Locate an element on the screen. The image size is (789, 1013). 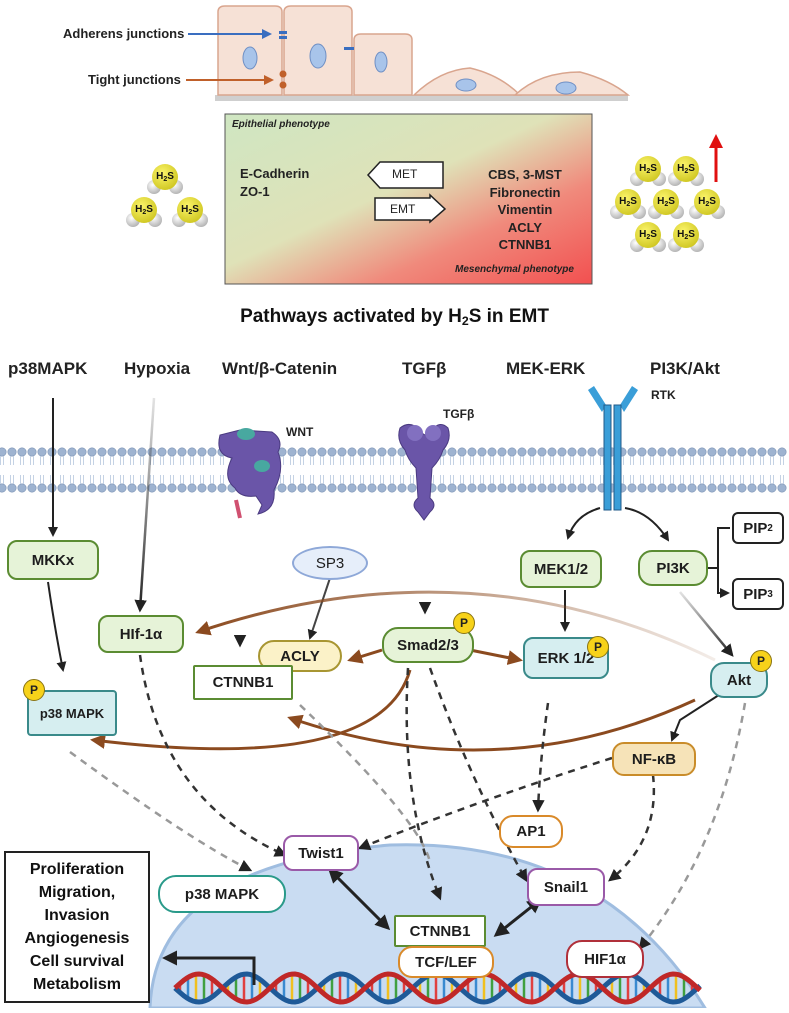
arrow-akt-to-ctnnb1 is located at coordinates (491, 725).